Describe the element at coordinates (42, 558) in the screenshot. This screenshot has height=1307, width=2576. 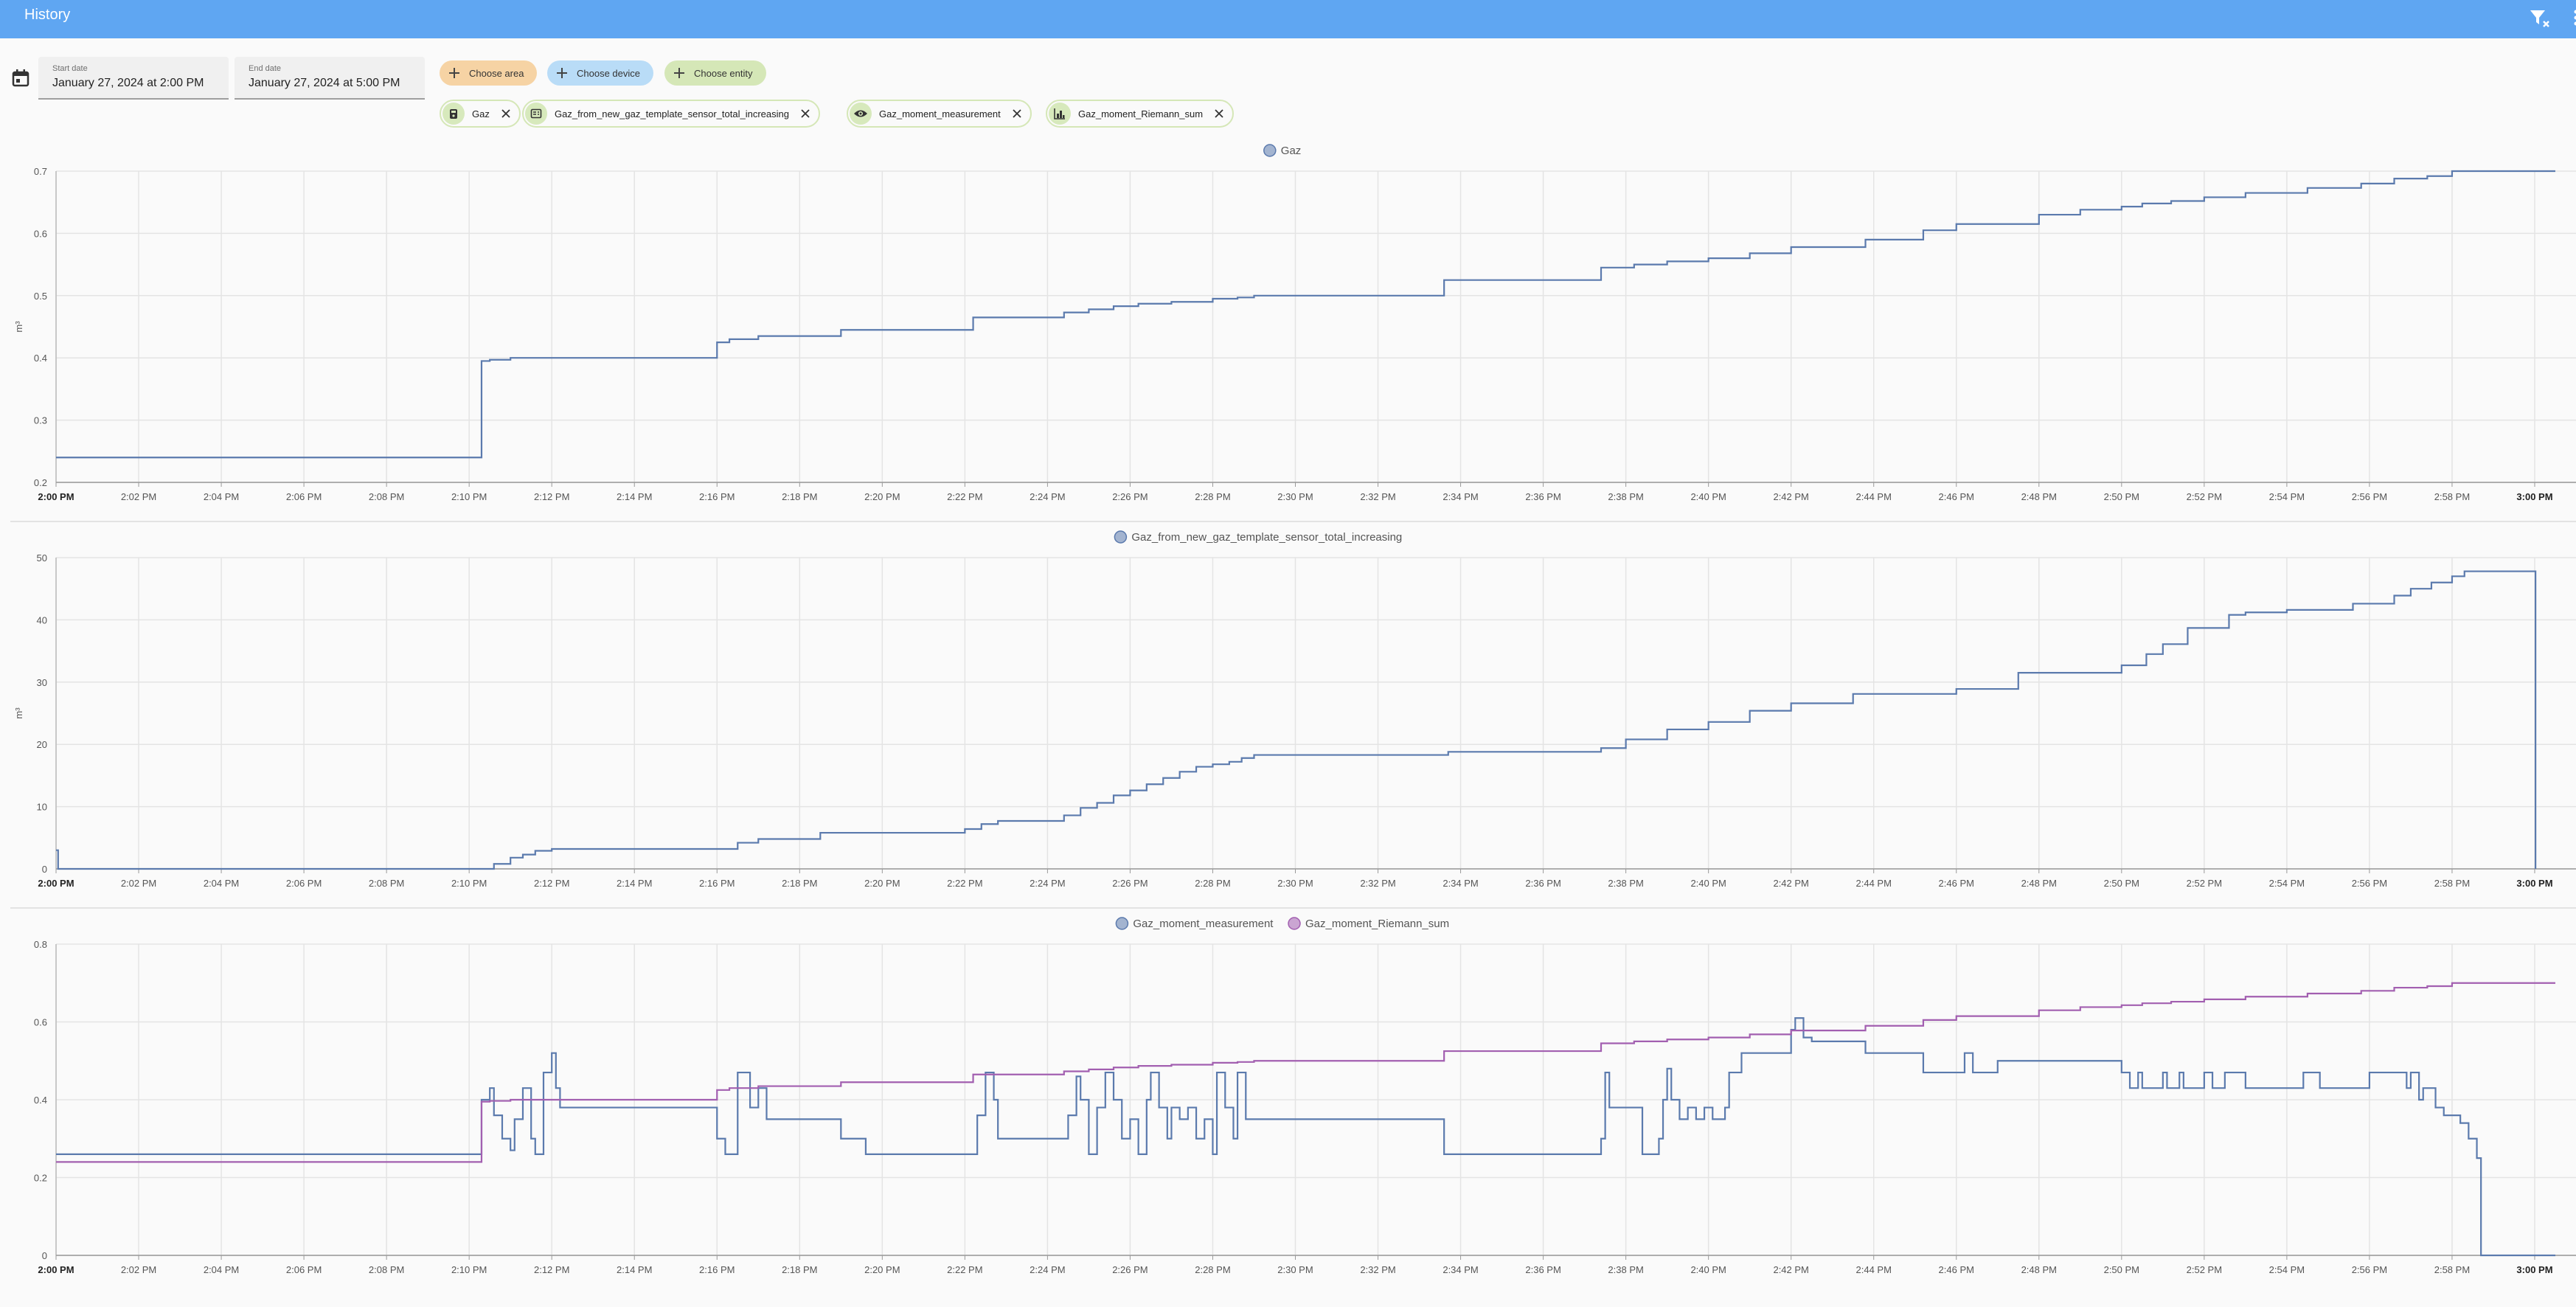
I see `y-tick-label: 50` at that location.